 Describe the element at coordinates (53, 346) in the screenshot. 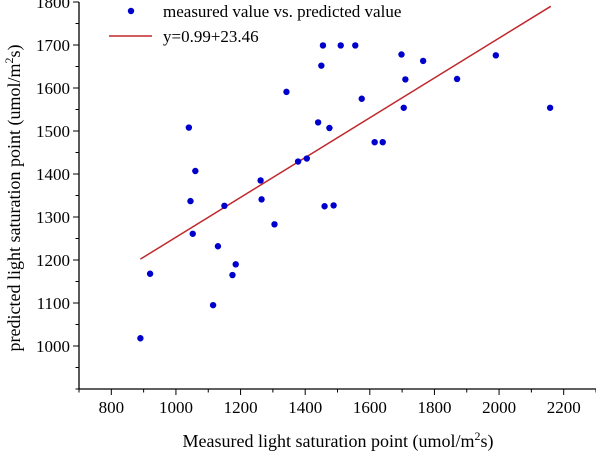

I see `y-tick-label: 1000` at that location.